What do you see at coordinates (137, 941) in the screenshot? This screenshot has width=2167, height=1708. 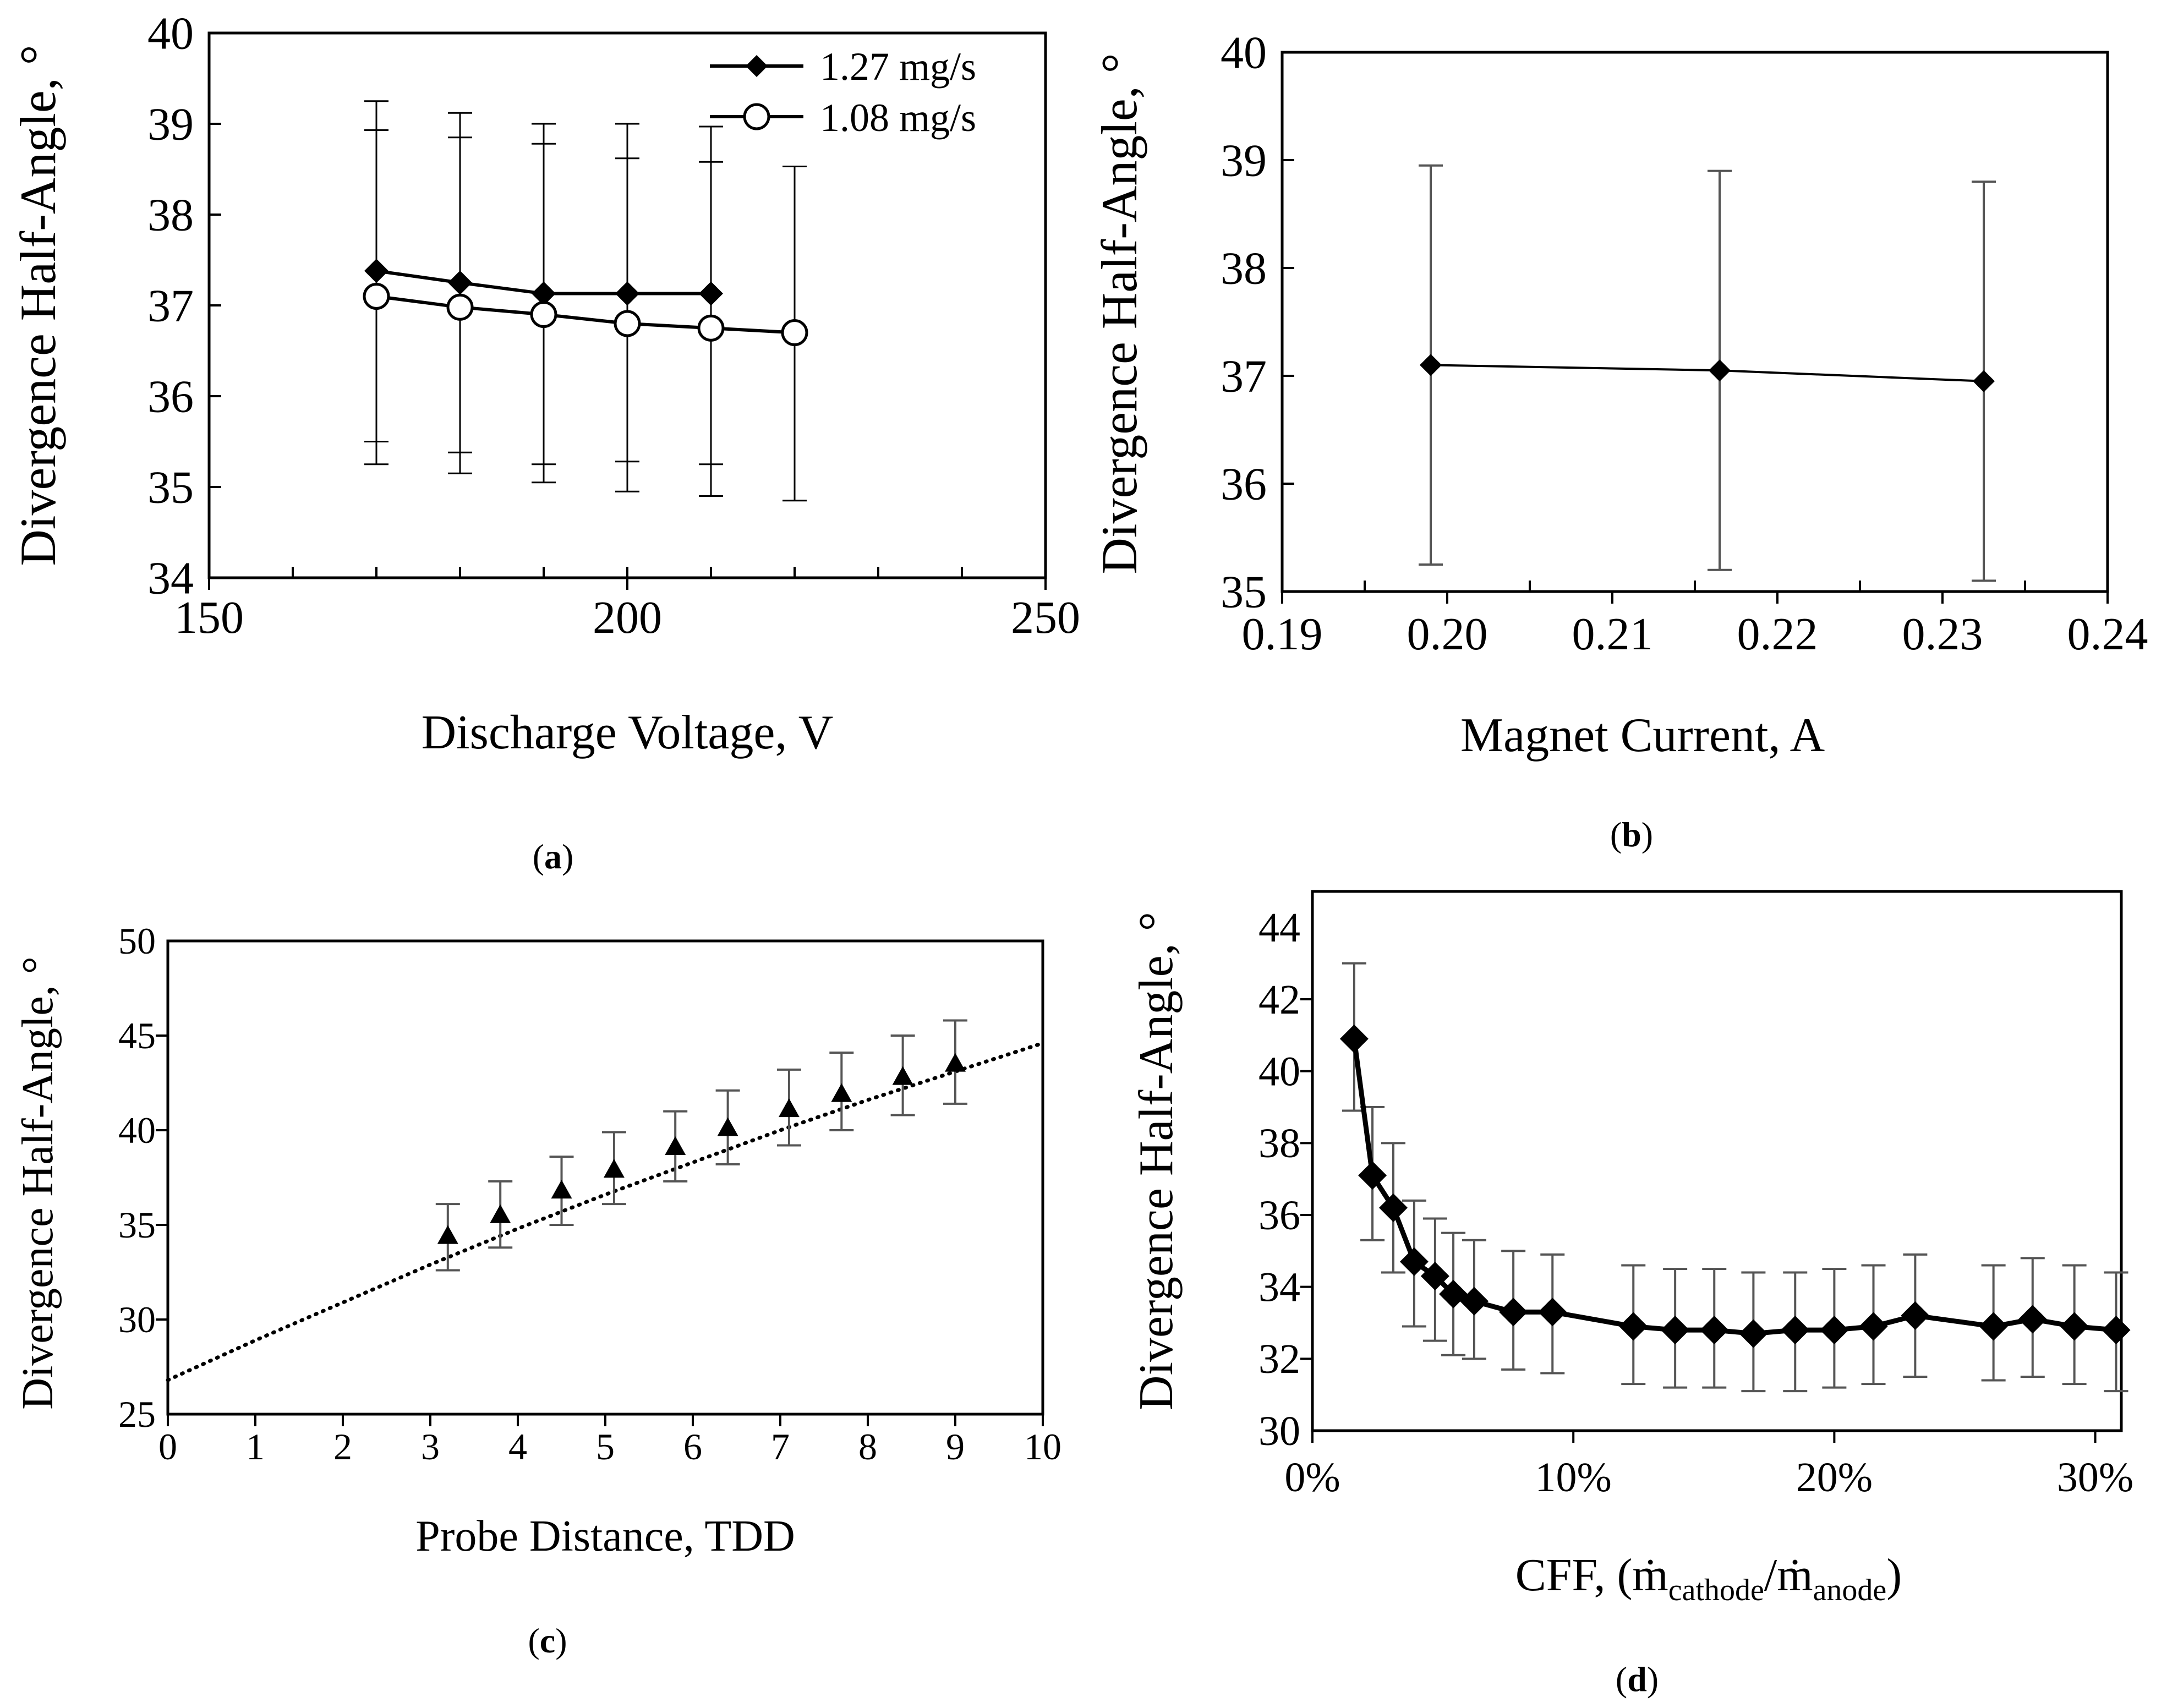 I see `y-tick-label: 50` at bounding box center [137, 941].